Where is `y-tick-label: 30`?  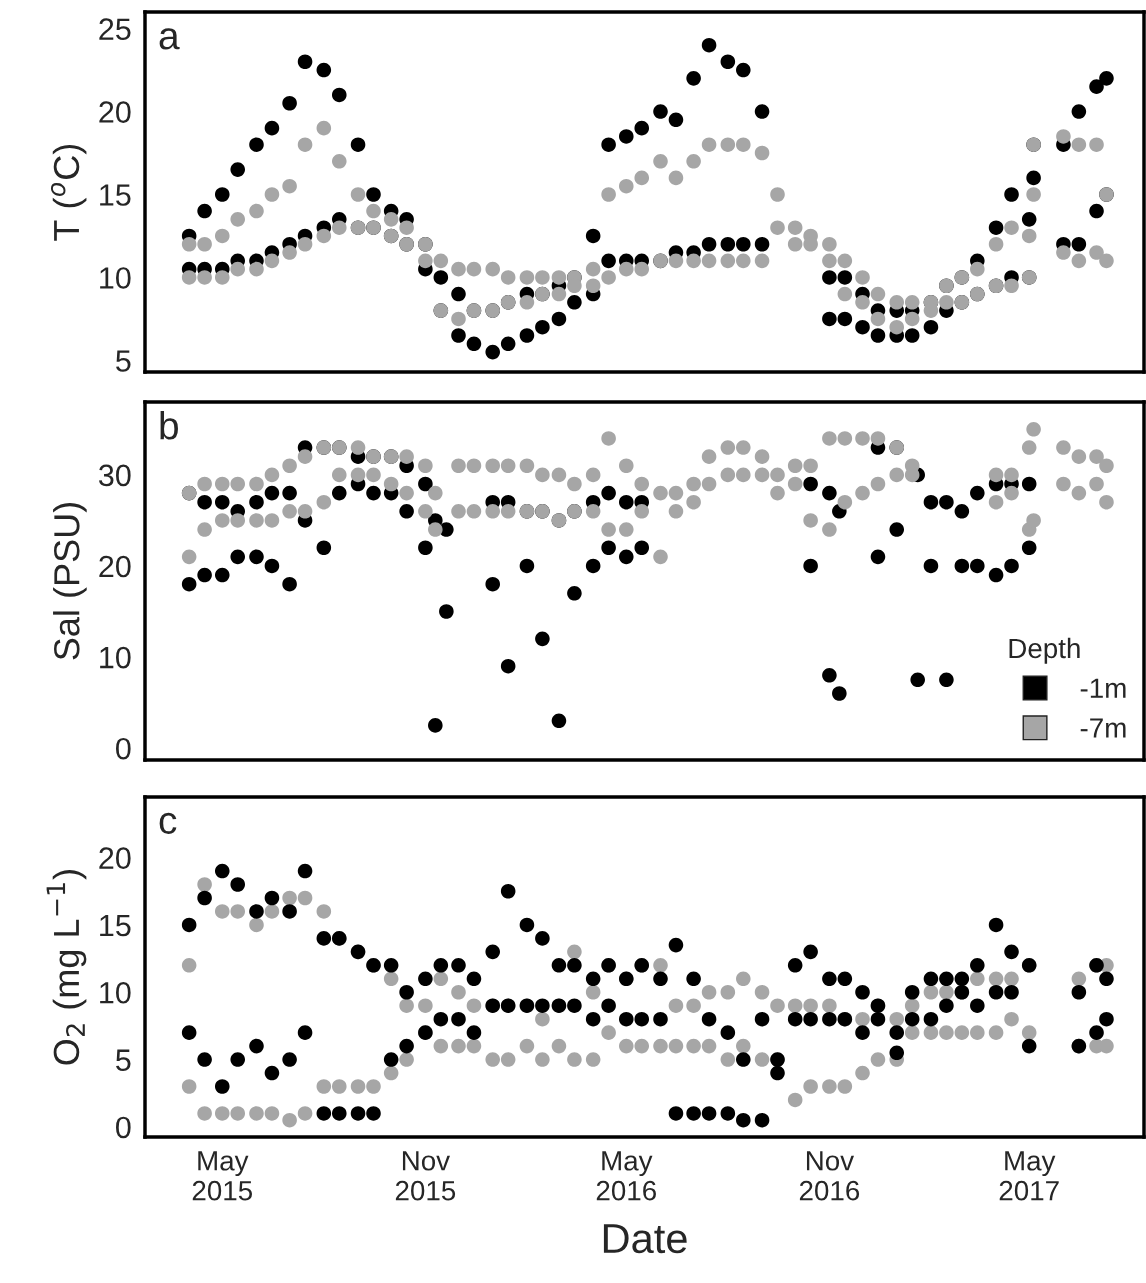
y-tick-label: 30 is located at coordinates (114, 475).